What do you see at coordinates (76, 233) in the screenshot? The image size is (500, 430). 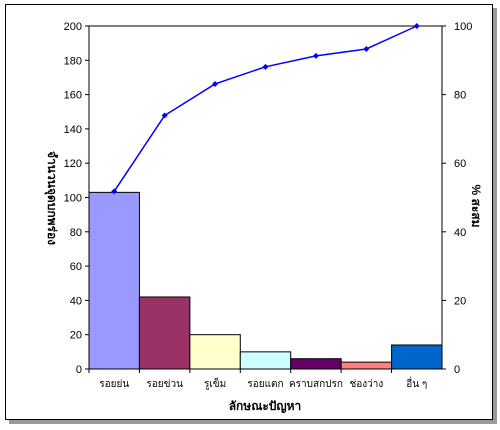 I see `y-tick-label: 80` at bounding box center [76, 233].